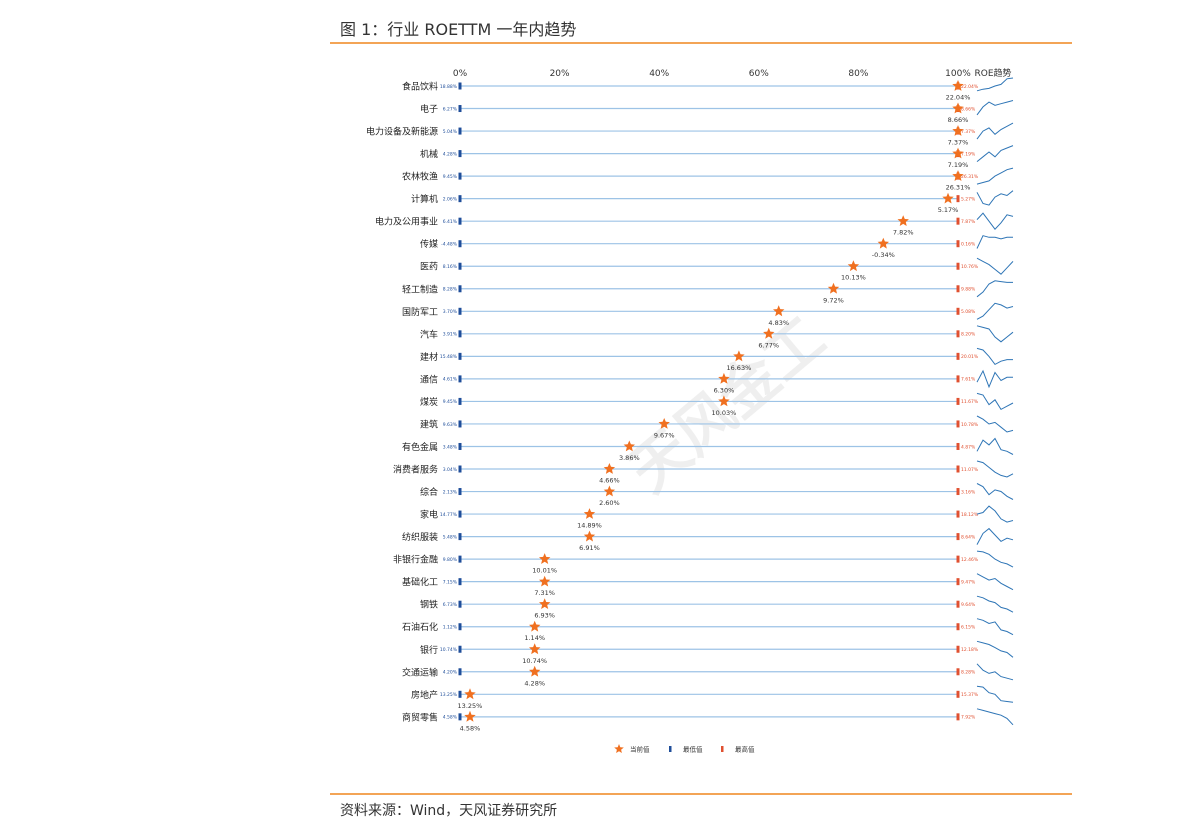  What do you see at coordinates (544, 571) in the screenshot?
I see `current-value-label: 10.01%` at bounding box center [544, 571].